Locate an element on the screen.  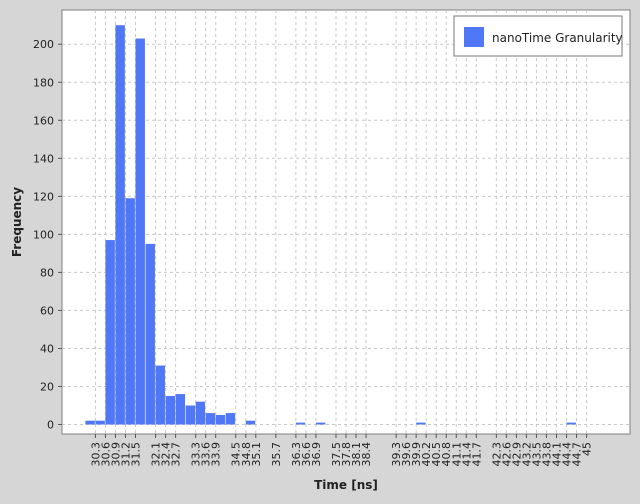
y-tick-label: 180 is located at coordinates (43, 82).